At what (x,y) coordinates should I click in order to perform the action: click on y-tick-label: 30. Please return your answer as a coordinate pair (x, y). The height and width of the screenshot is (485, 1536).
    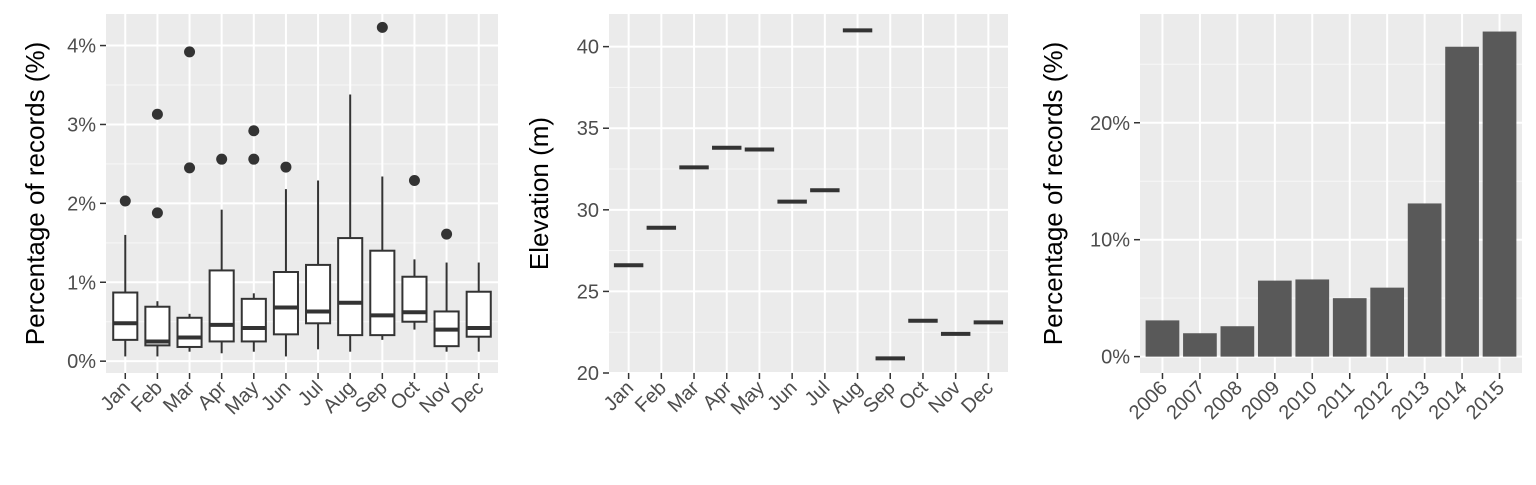
    Looking at the image, I should click on (588, 211).